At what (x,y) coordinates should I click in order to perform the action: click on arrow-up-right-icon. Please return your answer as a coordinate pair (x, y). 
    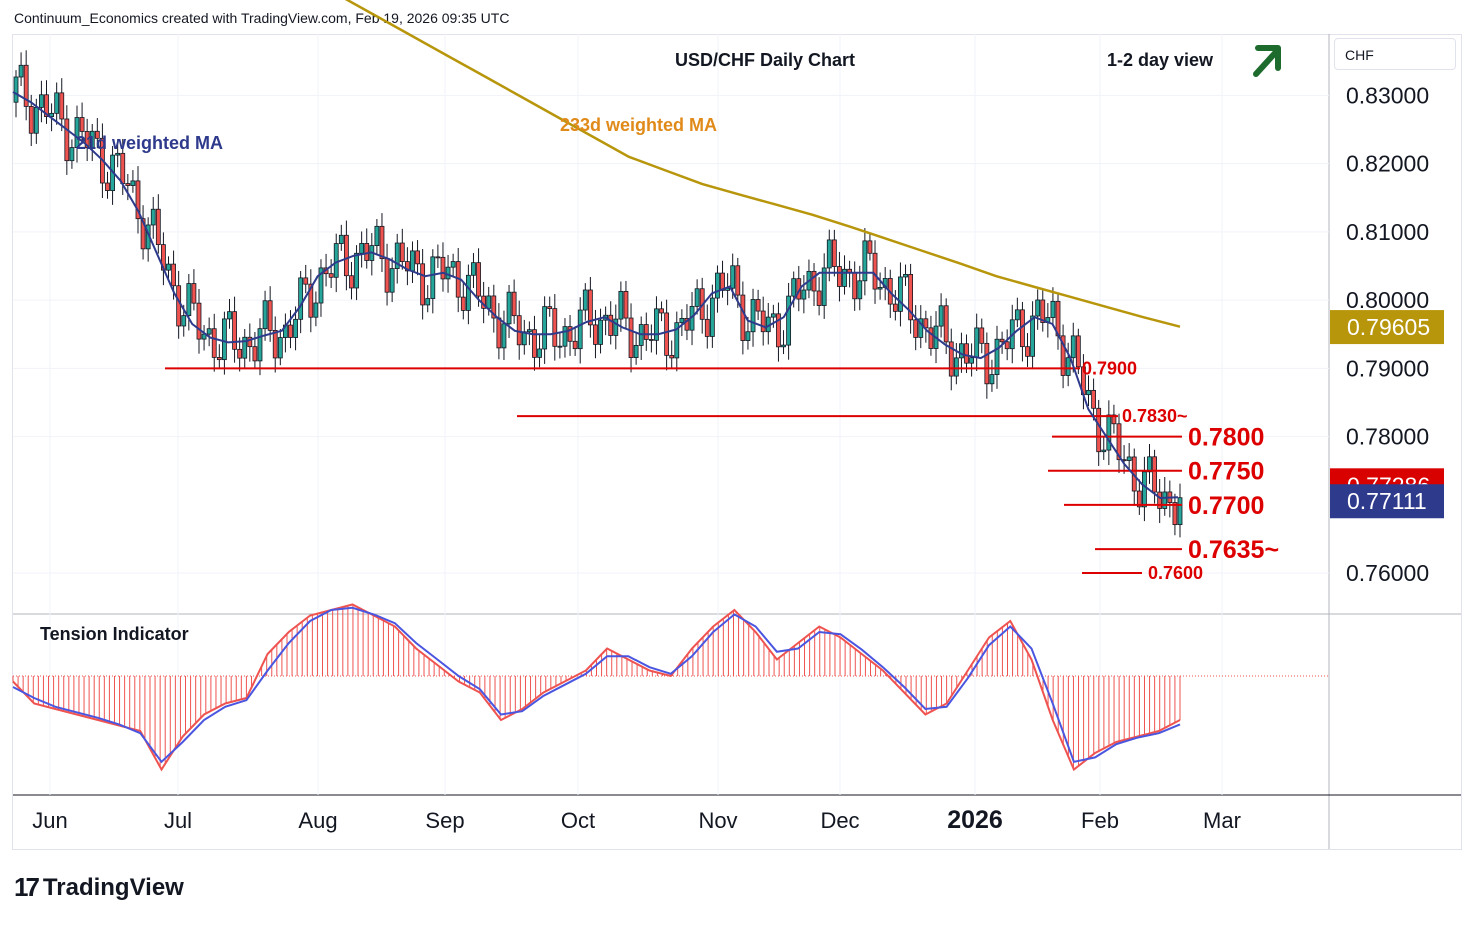
    Looking at the image, I should click on (1267, 61).